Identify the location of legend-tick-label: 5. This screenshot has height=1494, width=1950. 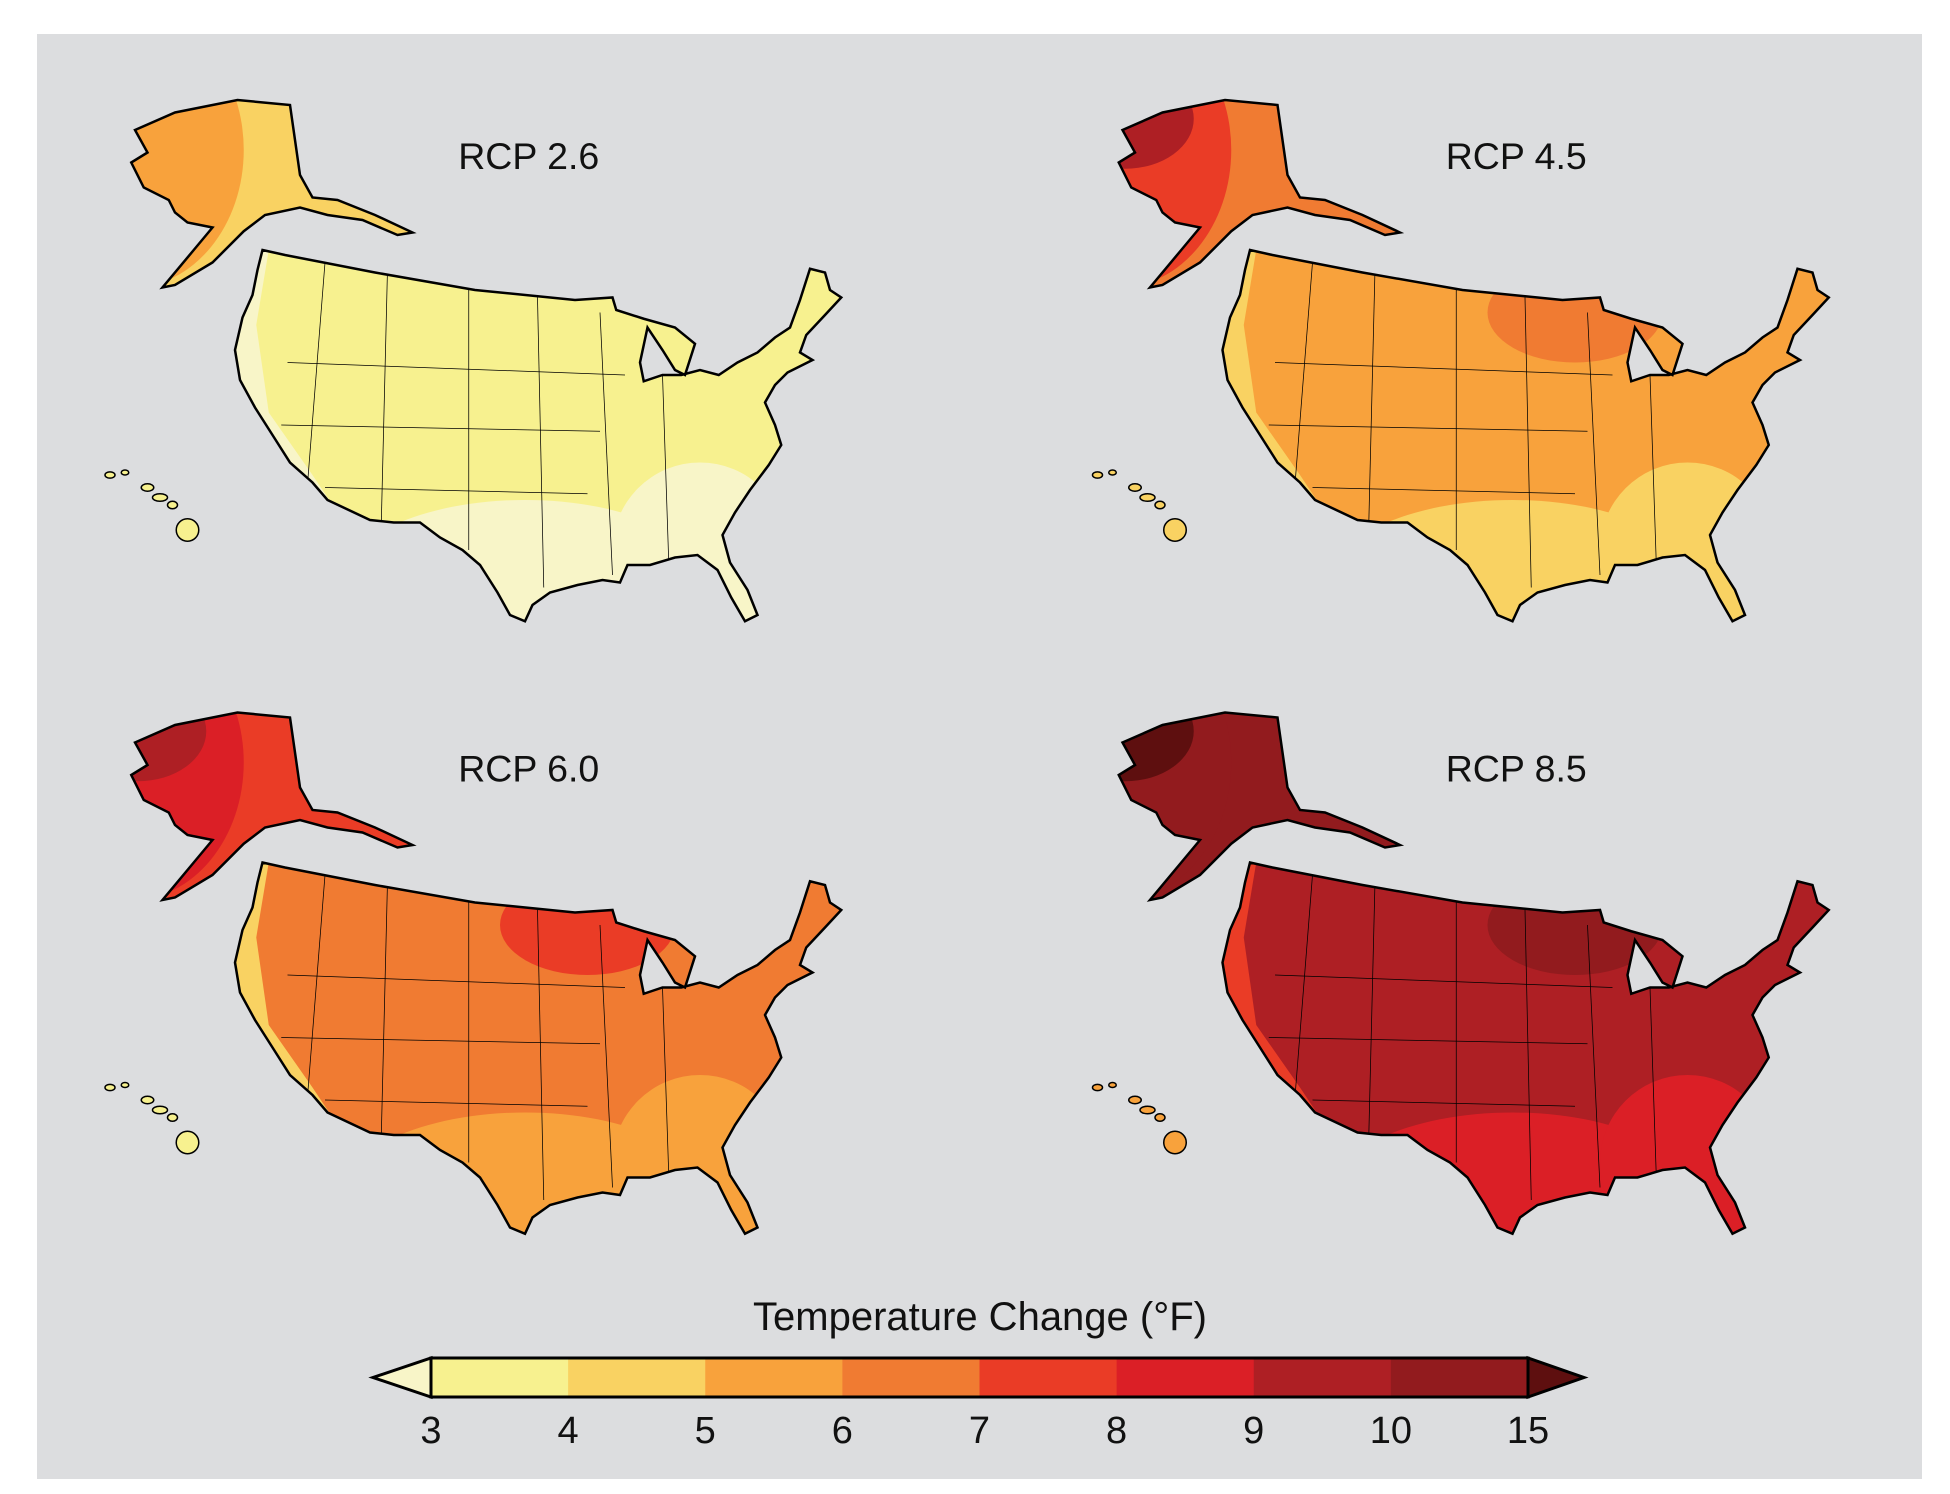
(705, 1431).